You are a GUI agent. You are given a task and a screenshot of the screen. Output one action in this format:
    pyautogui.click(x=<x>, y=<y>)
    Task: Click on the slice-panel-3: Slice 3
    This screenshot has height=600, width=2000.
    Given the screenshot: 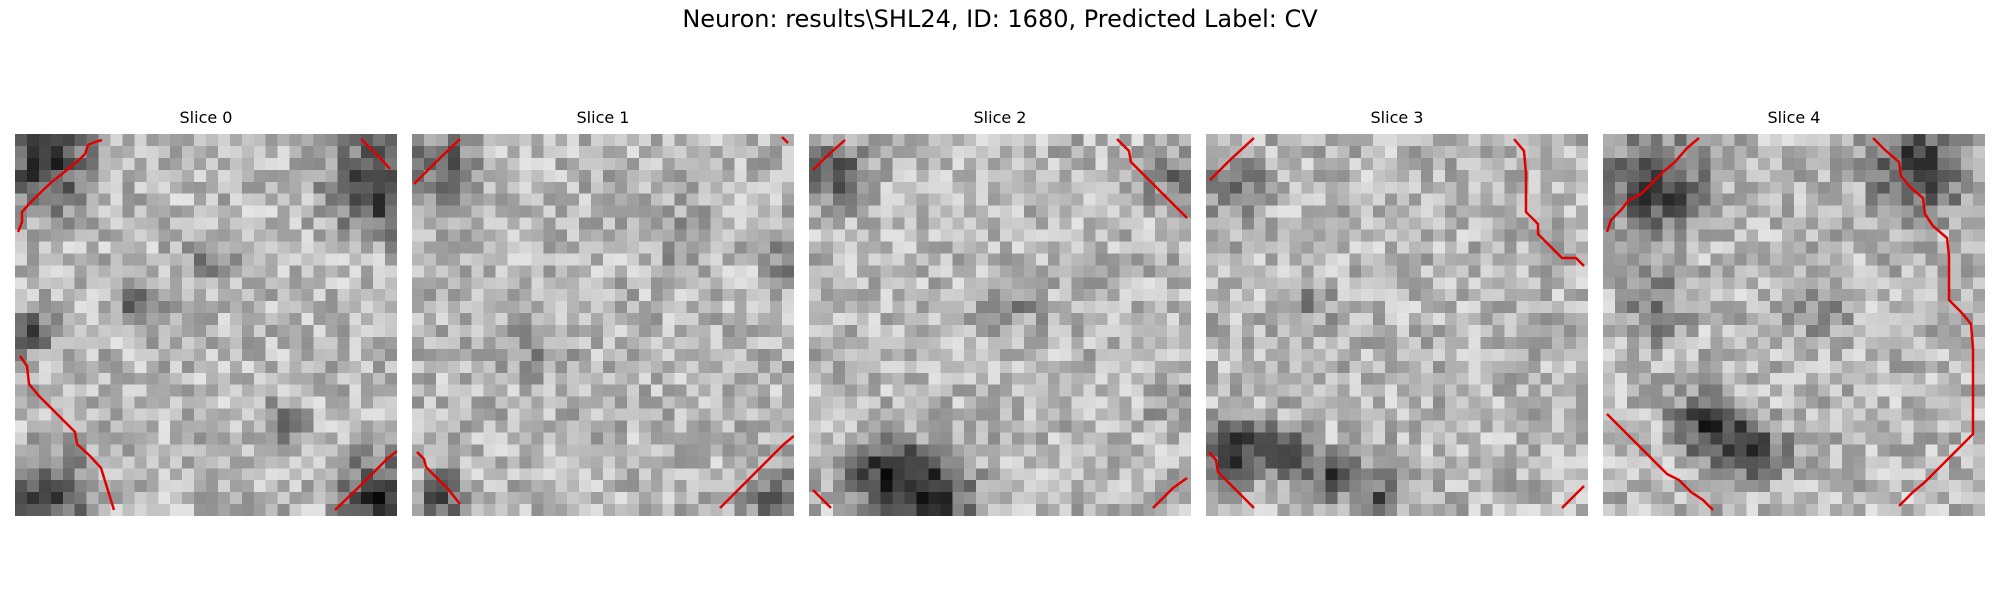 What is the action you would take?
    pyautogui.click(x=1397, y=312)
    